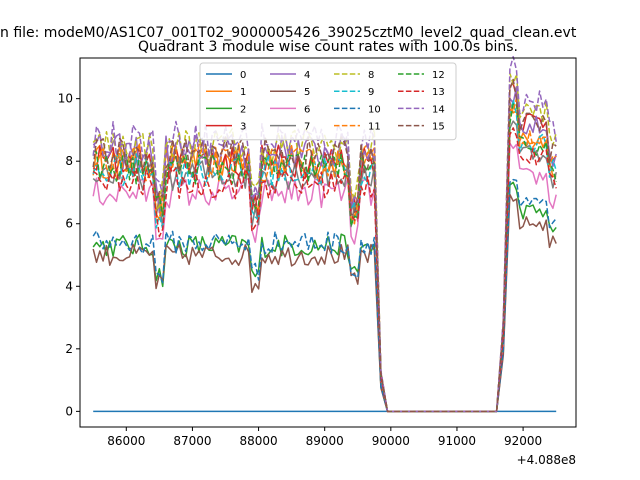  I want to click on x-tick-label: 90000, so click(391, 441).